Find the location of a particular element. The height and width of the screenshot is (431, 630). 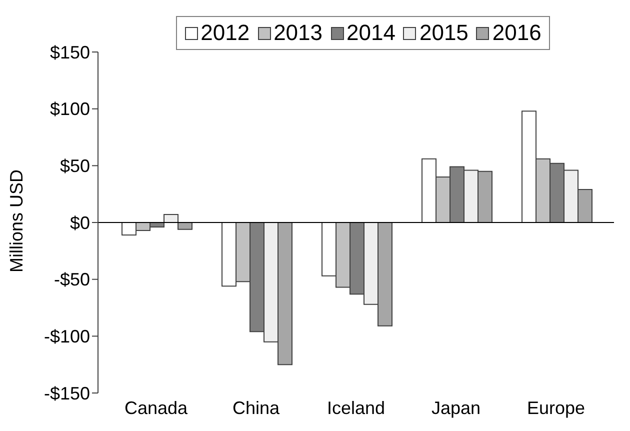

y-axis-title: Millions USD is located at coordinates (16, 220).